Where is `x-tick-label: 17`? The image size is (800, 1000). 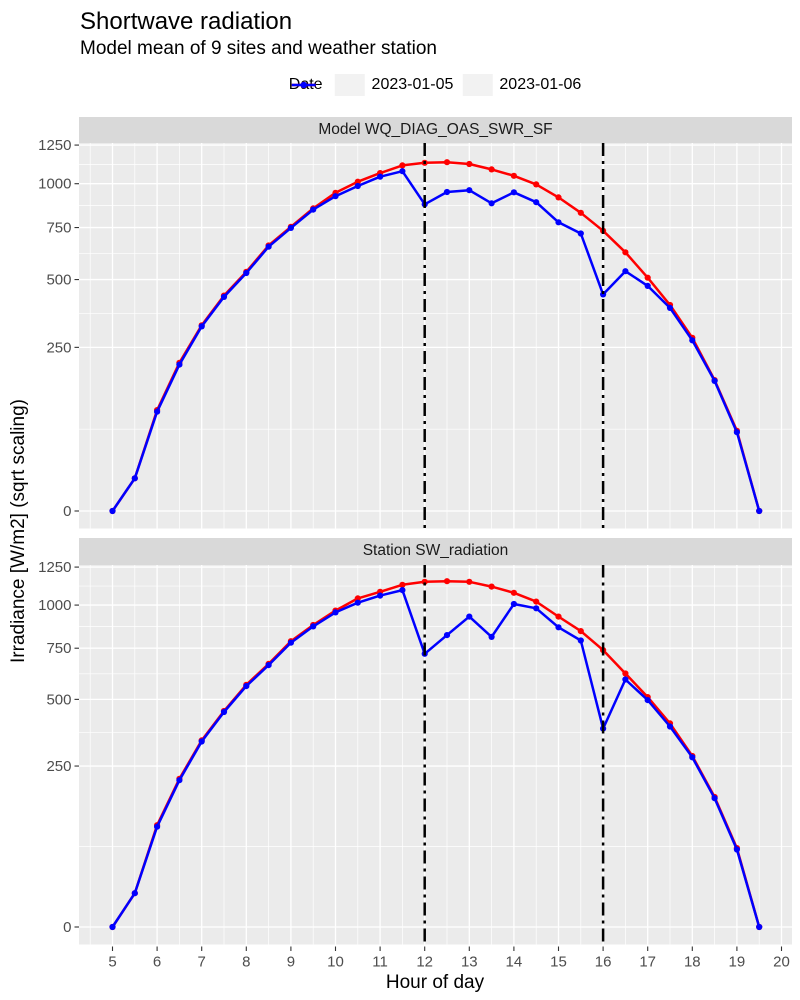 x-tick-label: 17 is located at coordinates (647, 962).